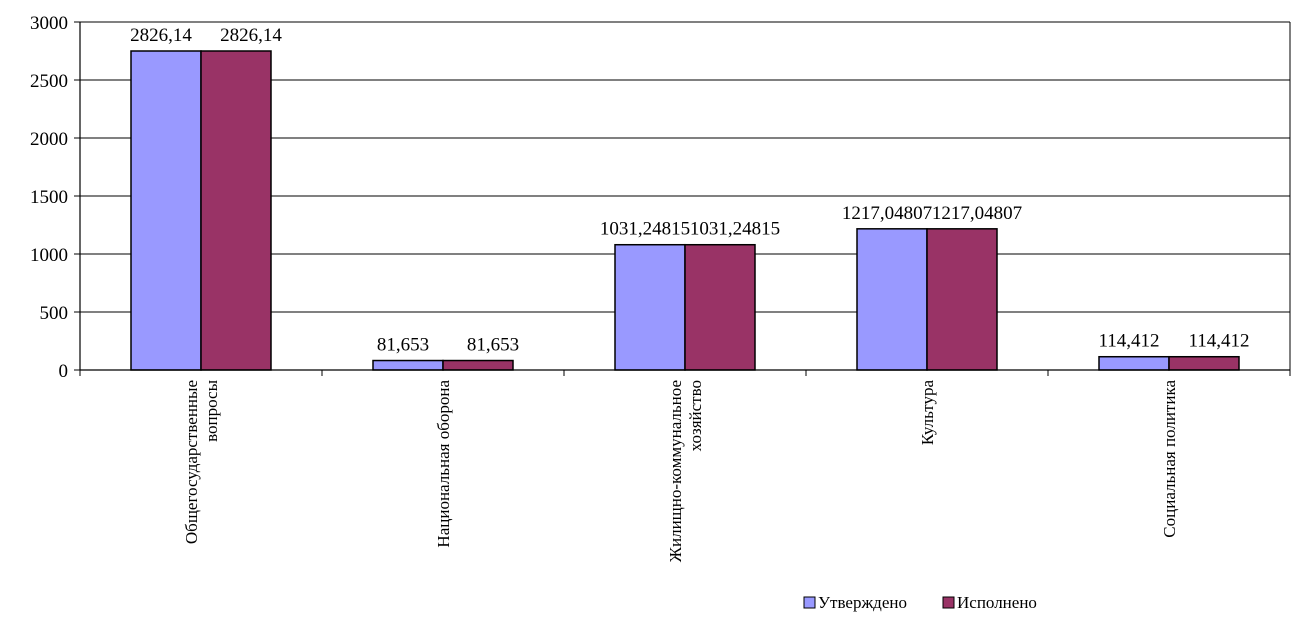  I want to click on y-tick-label: 2000, so click(49, 139).